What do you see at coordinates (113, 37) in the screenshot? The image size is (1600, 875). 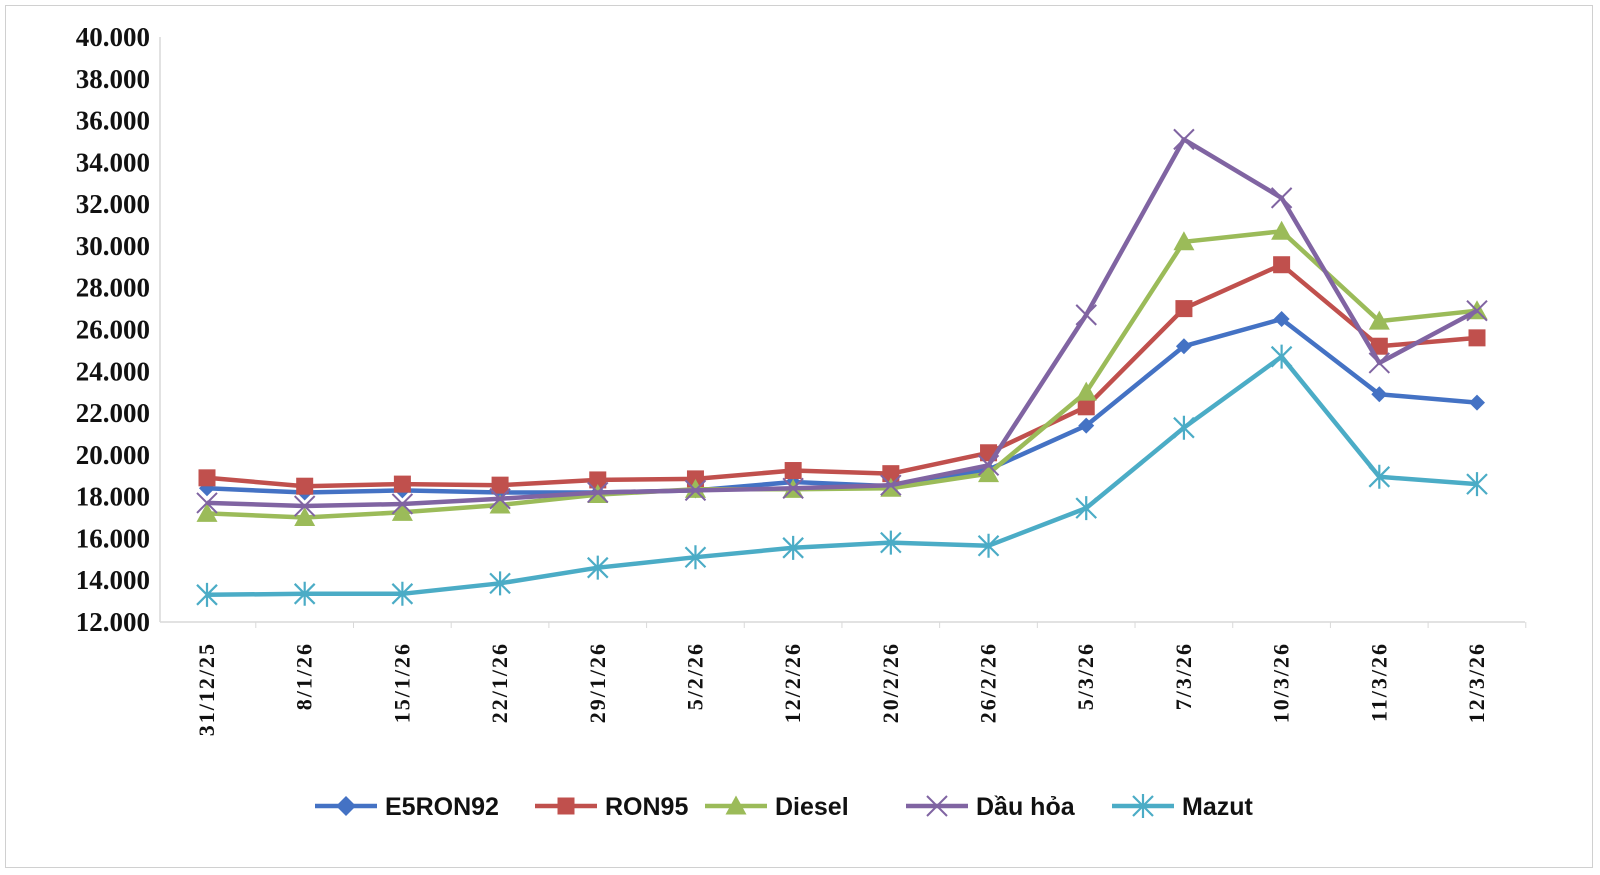 I see `y-tick-label: 40.000` at bounding box center [113, 37].